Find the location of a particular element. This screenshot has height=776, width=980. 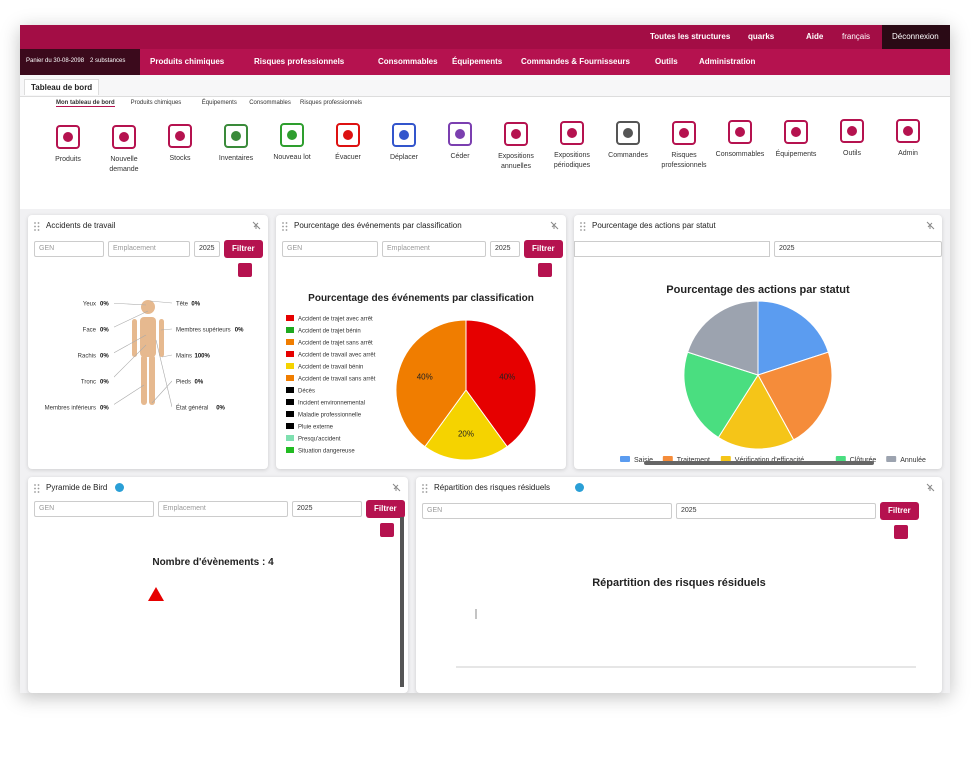

subtab: Équipements is located at coordinates (219, 103).